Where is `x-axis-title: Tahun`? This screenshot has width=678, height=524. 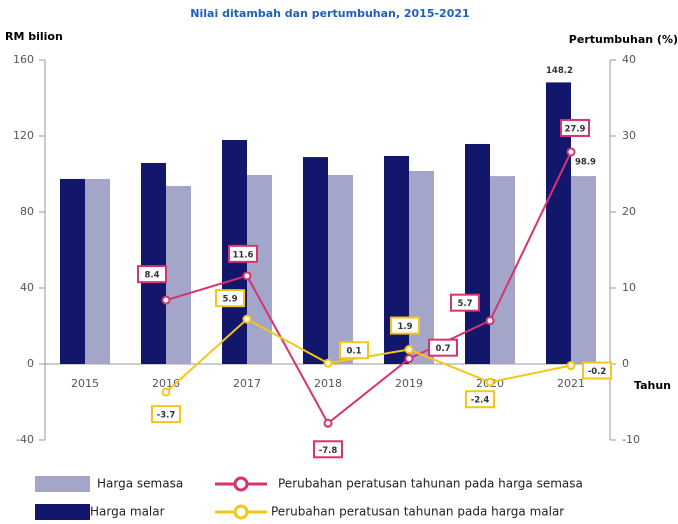
x-axis-title: Tahun is located at coordinates (652, 385).